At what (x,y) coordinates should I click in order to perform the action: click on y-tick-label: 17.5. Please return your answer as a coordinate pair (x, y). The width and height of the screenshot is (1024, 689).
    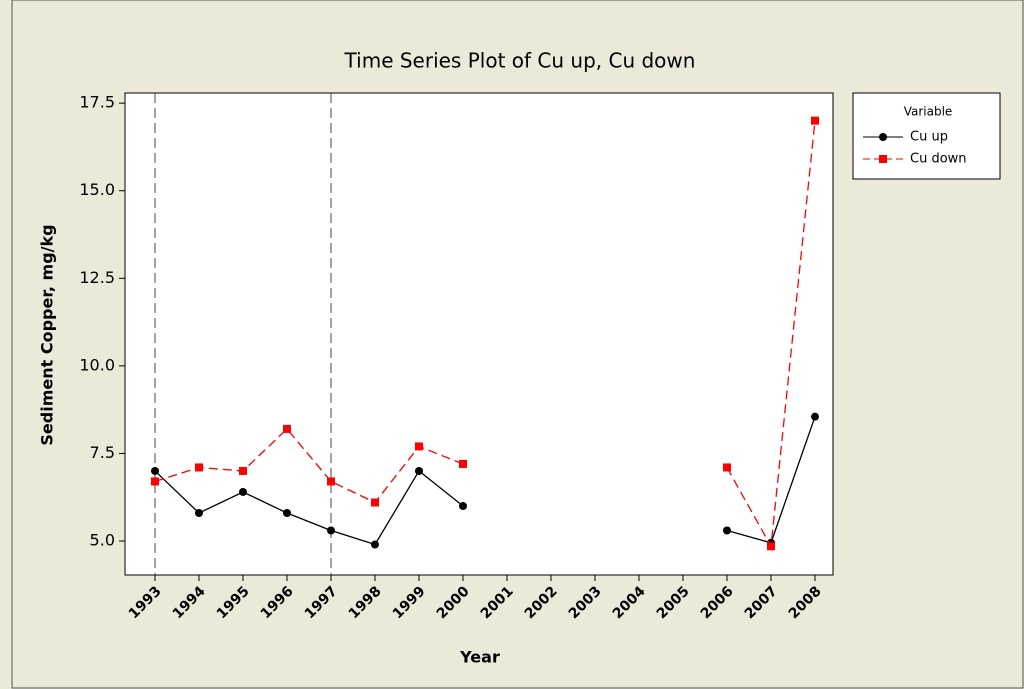
    Looking at the image, I should click on (97, 102).